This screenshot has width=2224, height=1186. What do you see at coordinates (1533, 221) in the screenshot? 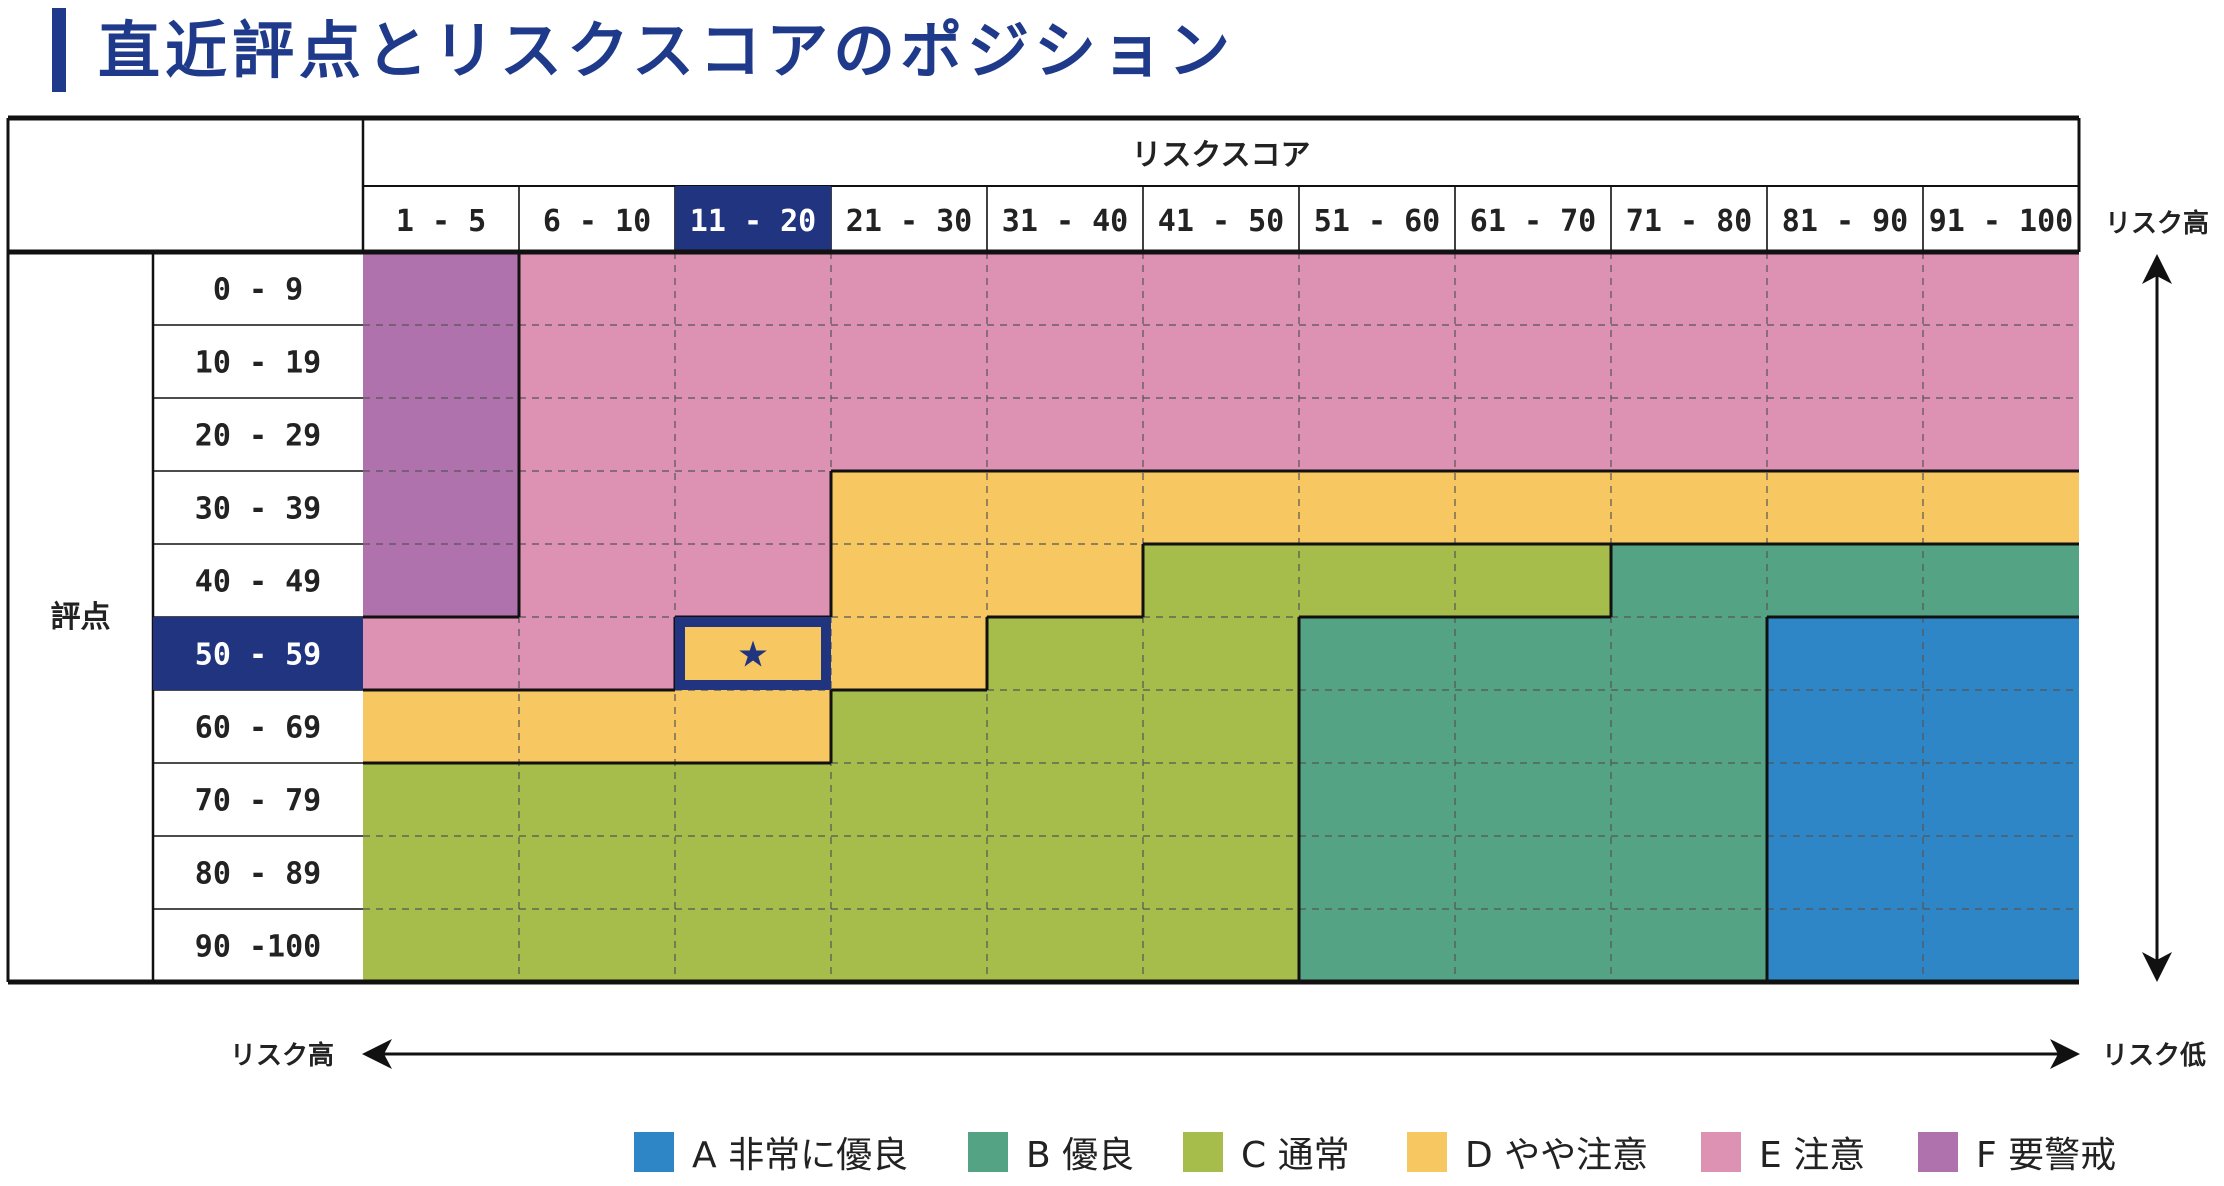
I see `column-header: 61 - 70` at bounding box center [1533, 221].